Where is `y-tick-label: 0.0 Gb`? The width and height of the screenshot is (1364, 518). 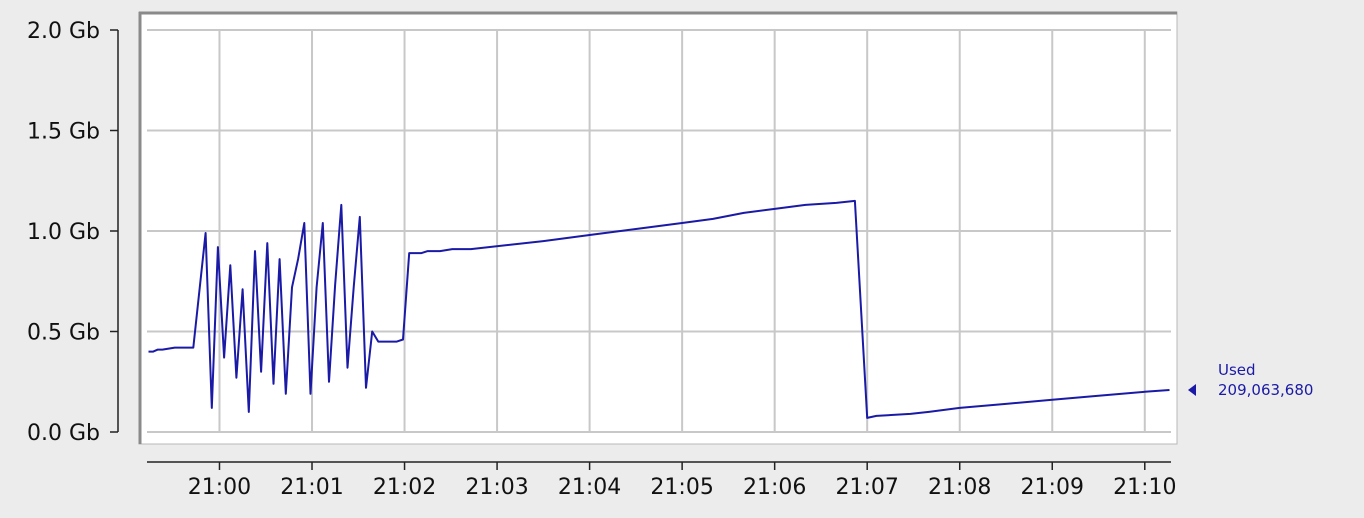 y-tick-label: 0.0 Gb is located at coordinates (63, 433).